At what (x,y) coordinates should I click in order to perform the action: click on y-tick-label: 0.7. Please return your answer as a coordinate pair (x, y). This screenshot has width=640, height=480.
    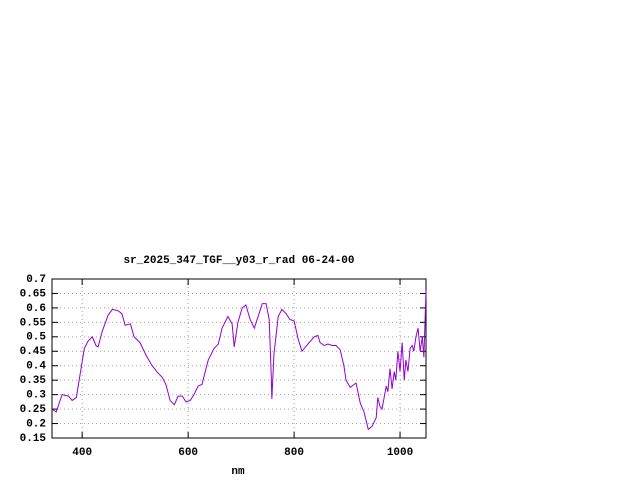
    Looking at the image, I should click on (36, 280).